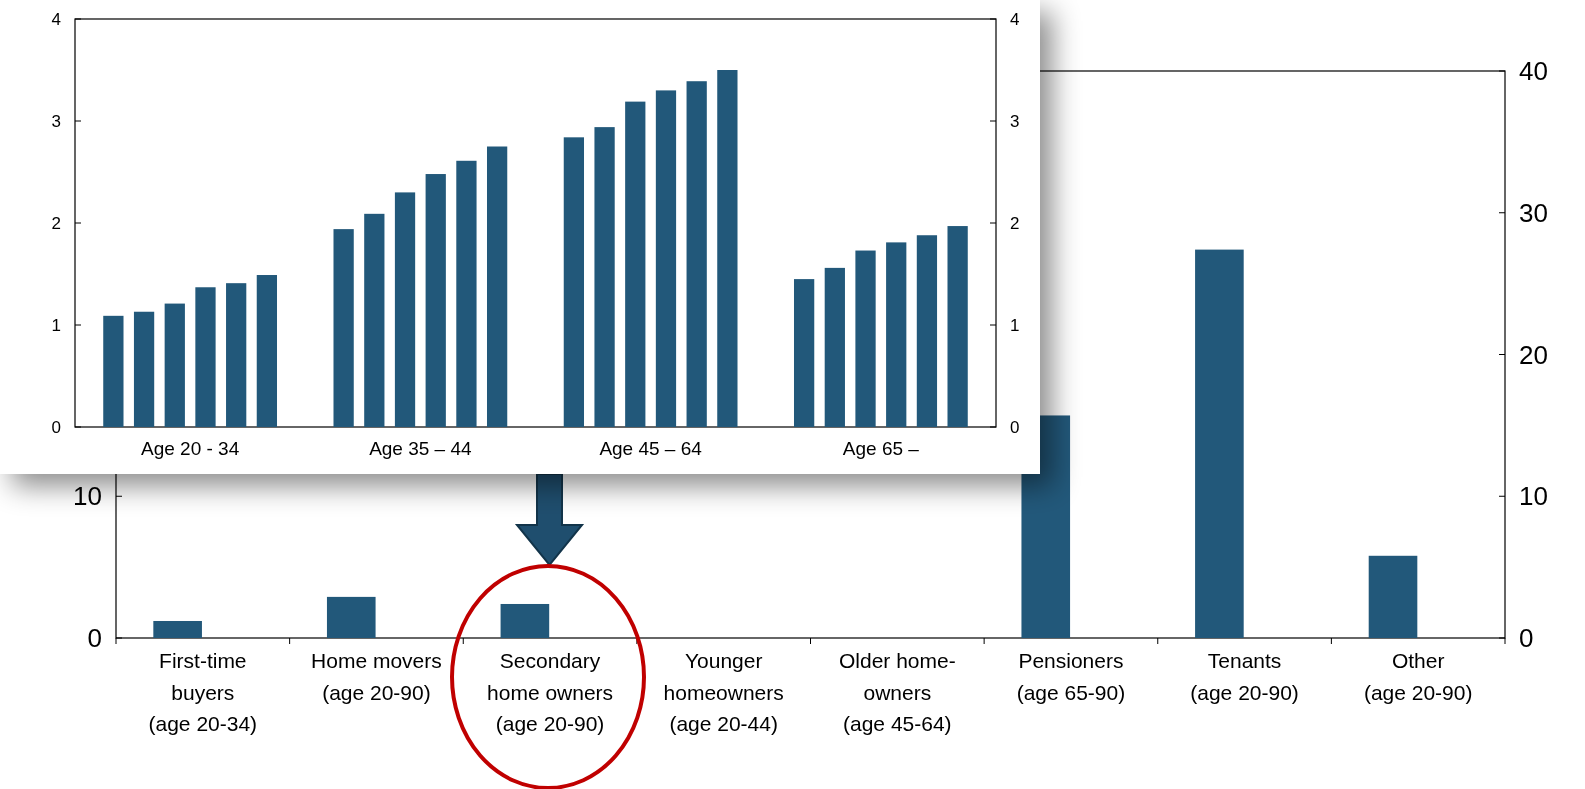 The width and height of the screenshot is (1585, 789). What do you see at coordinates (651, 448) in the screenshot?
I see `x-tick-label: Age 45 – 64` at bounding box center [651, 448].